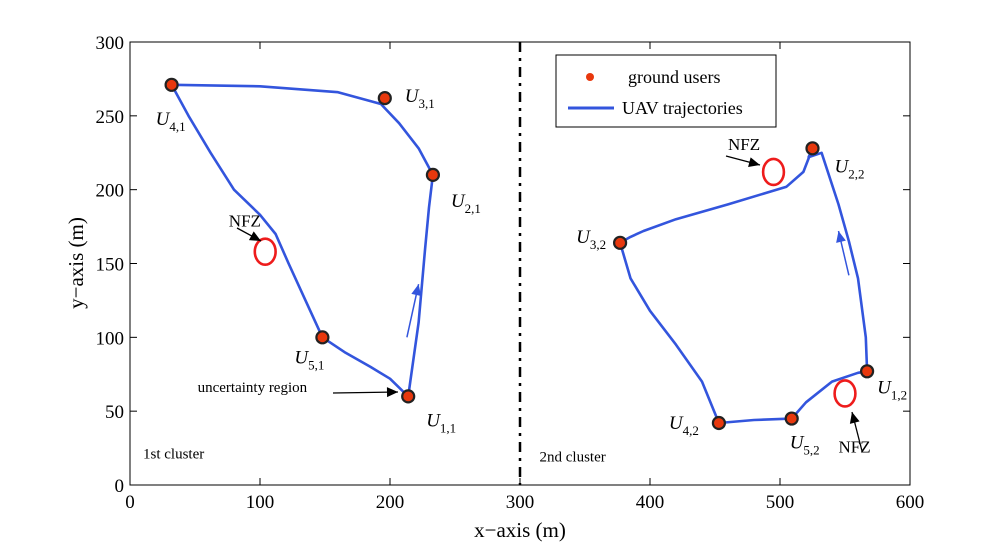 Image resolution: width=1008 pixels, height=545 pixels. What do you see at coordinates (110, 191) in the screenshot?
I see `y-tick-label: 200` at bounding box center [110, 191].